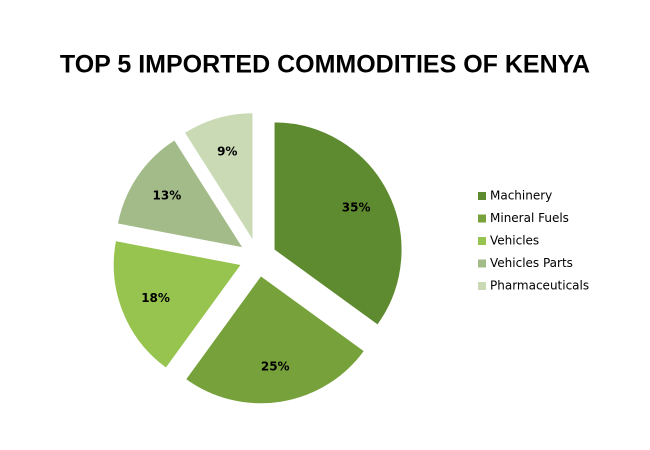  What do you see at coordinates (539, 286) in the screenshot?
I see `legend-label: Pharmaceuticals` at bounding box center [539, 286].